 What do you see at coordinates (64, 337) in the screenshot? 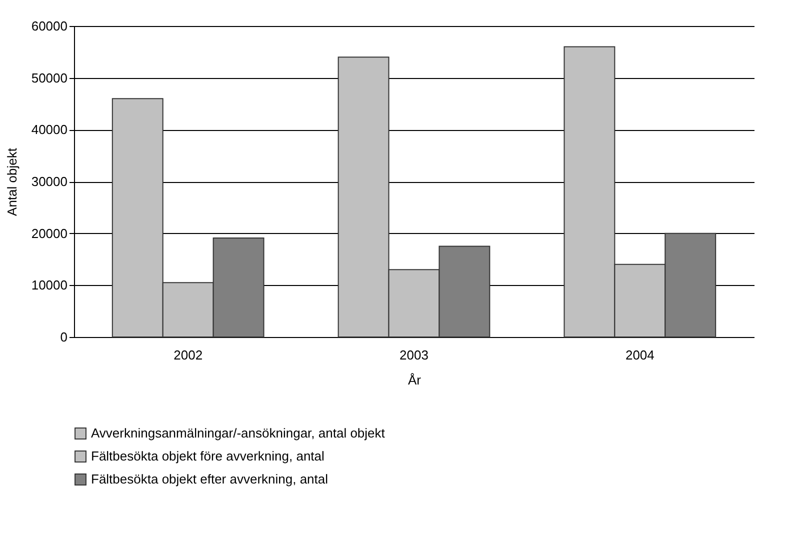
I see `y-tick-label: 0` at bounding box center [64, 337].